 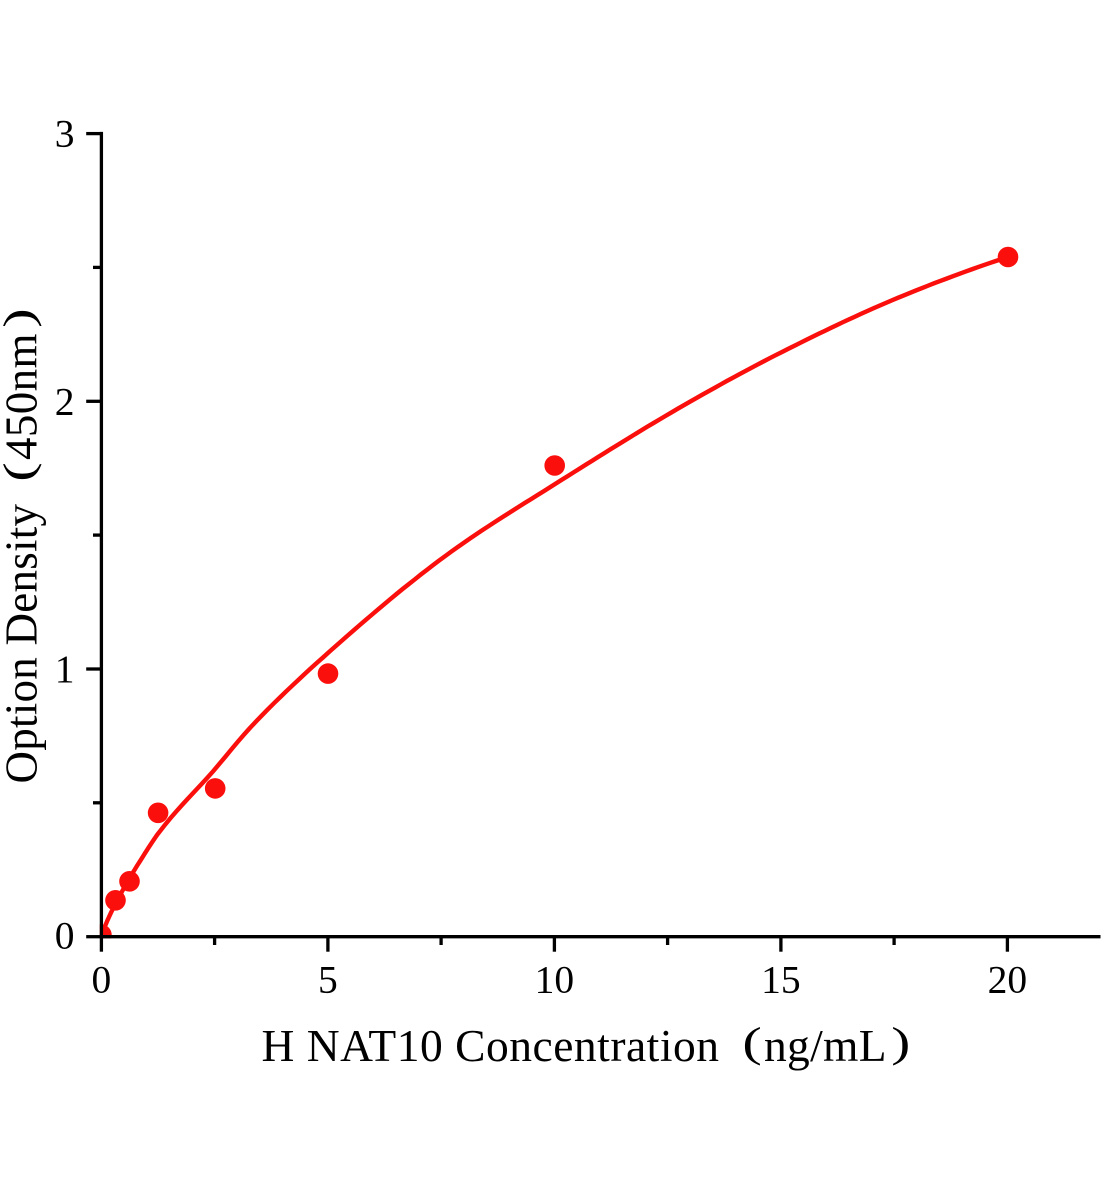 What do you see at coordinates (555, 980) in the screenshot?
I see `svg-text: 10` at bounding box center [555, 980].